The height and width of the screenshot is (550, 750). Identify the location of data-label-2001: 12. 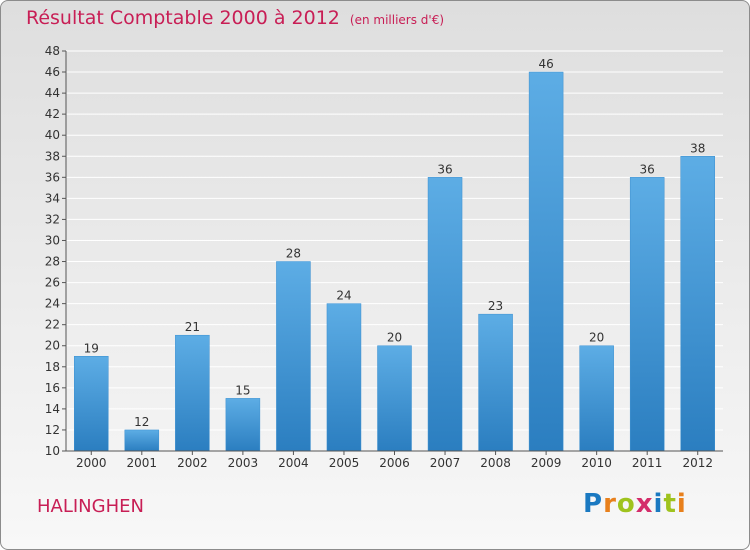
(141, 422).